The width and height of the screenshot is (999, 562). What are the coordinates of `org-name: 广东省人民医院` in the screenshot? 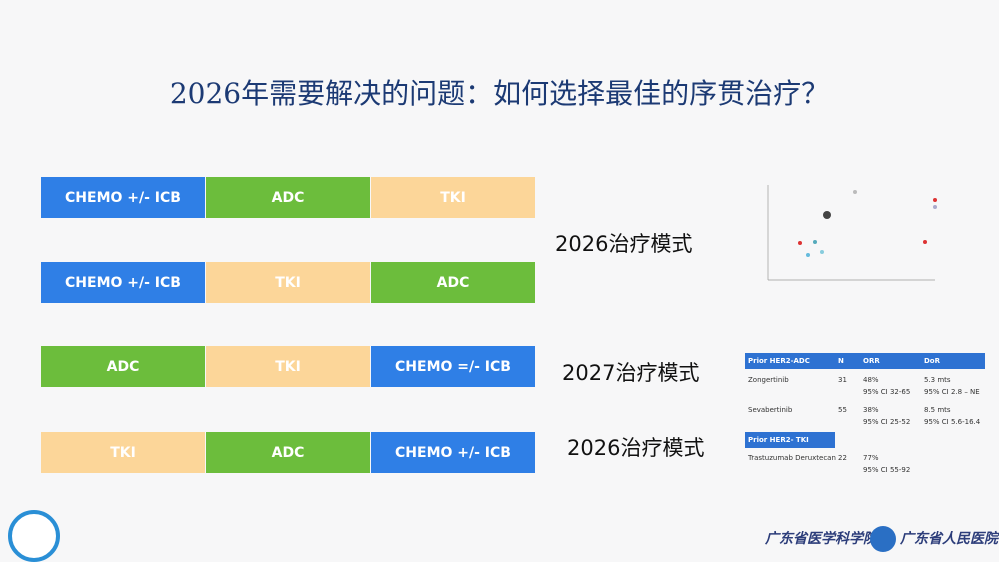 It's located at (949, 539).